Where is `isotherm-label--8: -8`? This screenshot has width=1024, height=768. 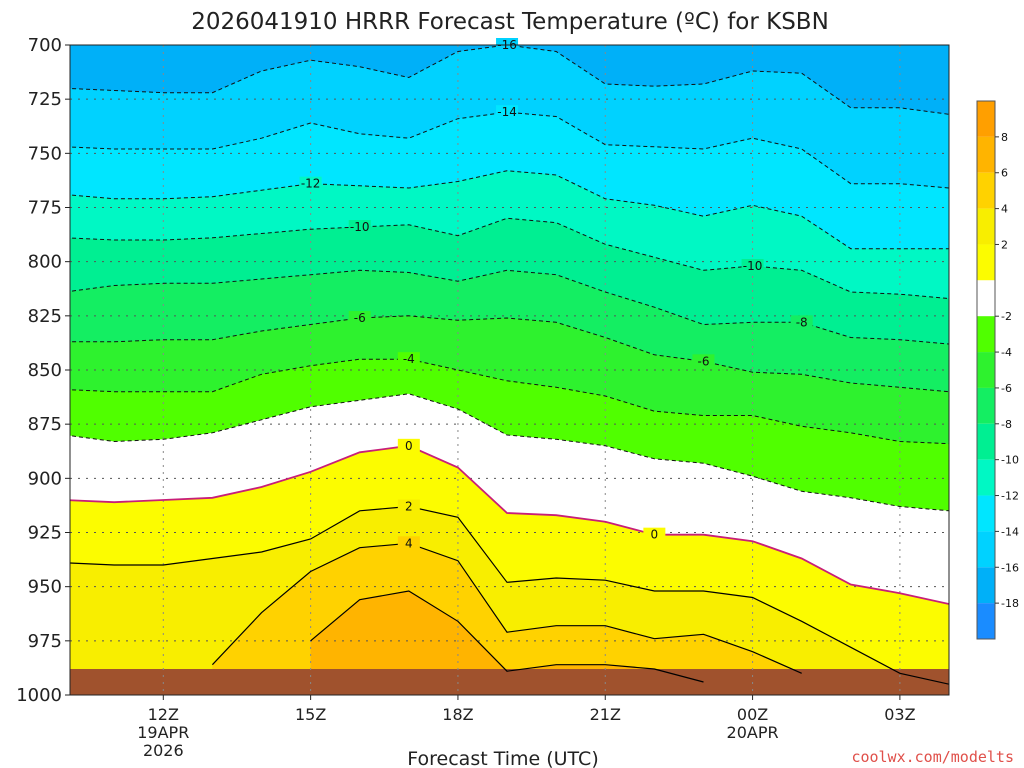 isotherm-label--8: -8 is located at coordinates (801, 322).